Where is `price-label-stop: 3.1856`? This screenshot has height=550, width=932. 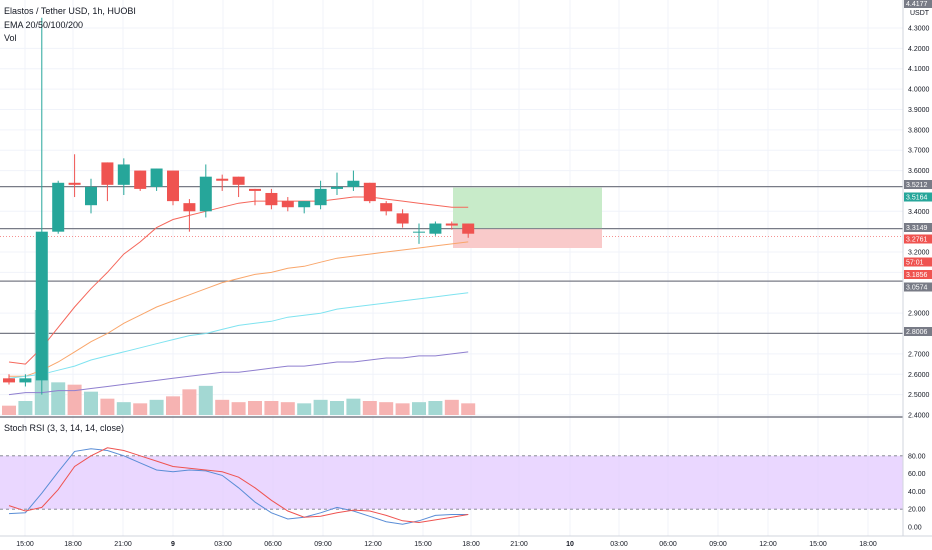
price-label-stop: 3.1856 is located at coordinates (917, 275).